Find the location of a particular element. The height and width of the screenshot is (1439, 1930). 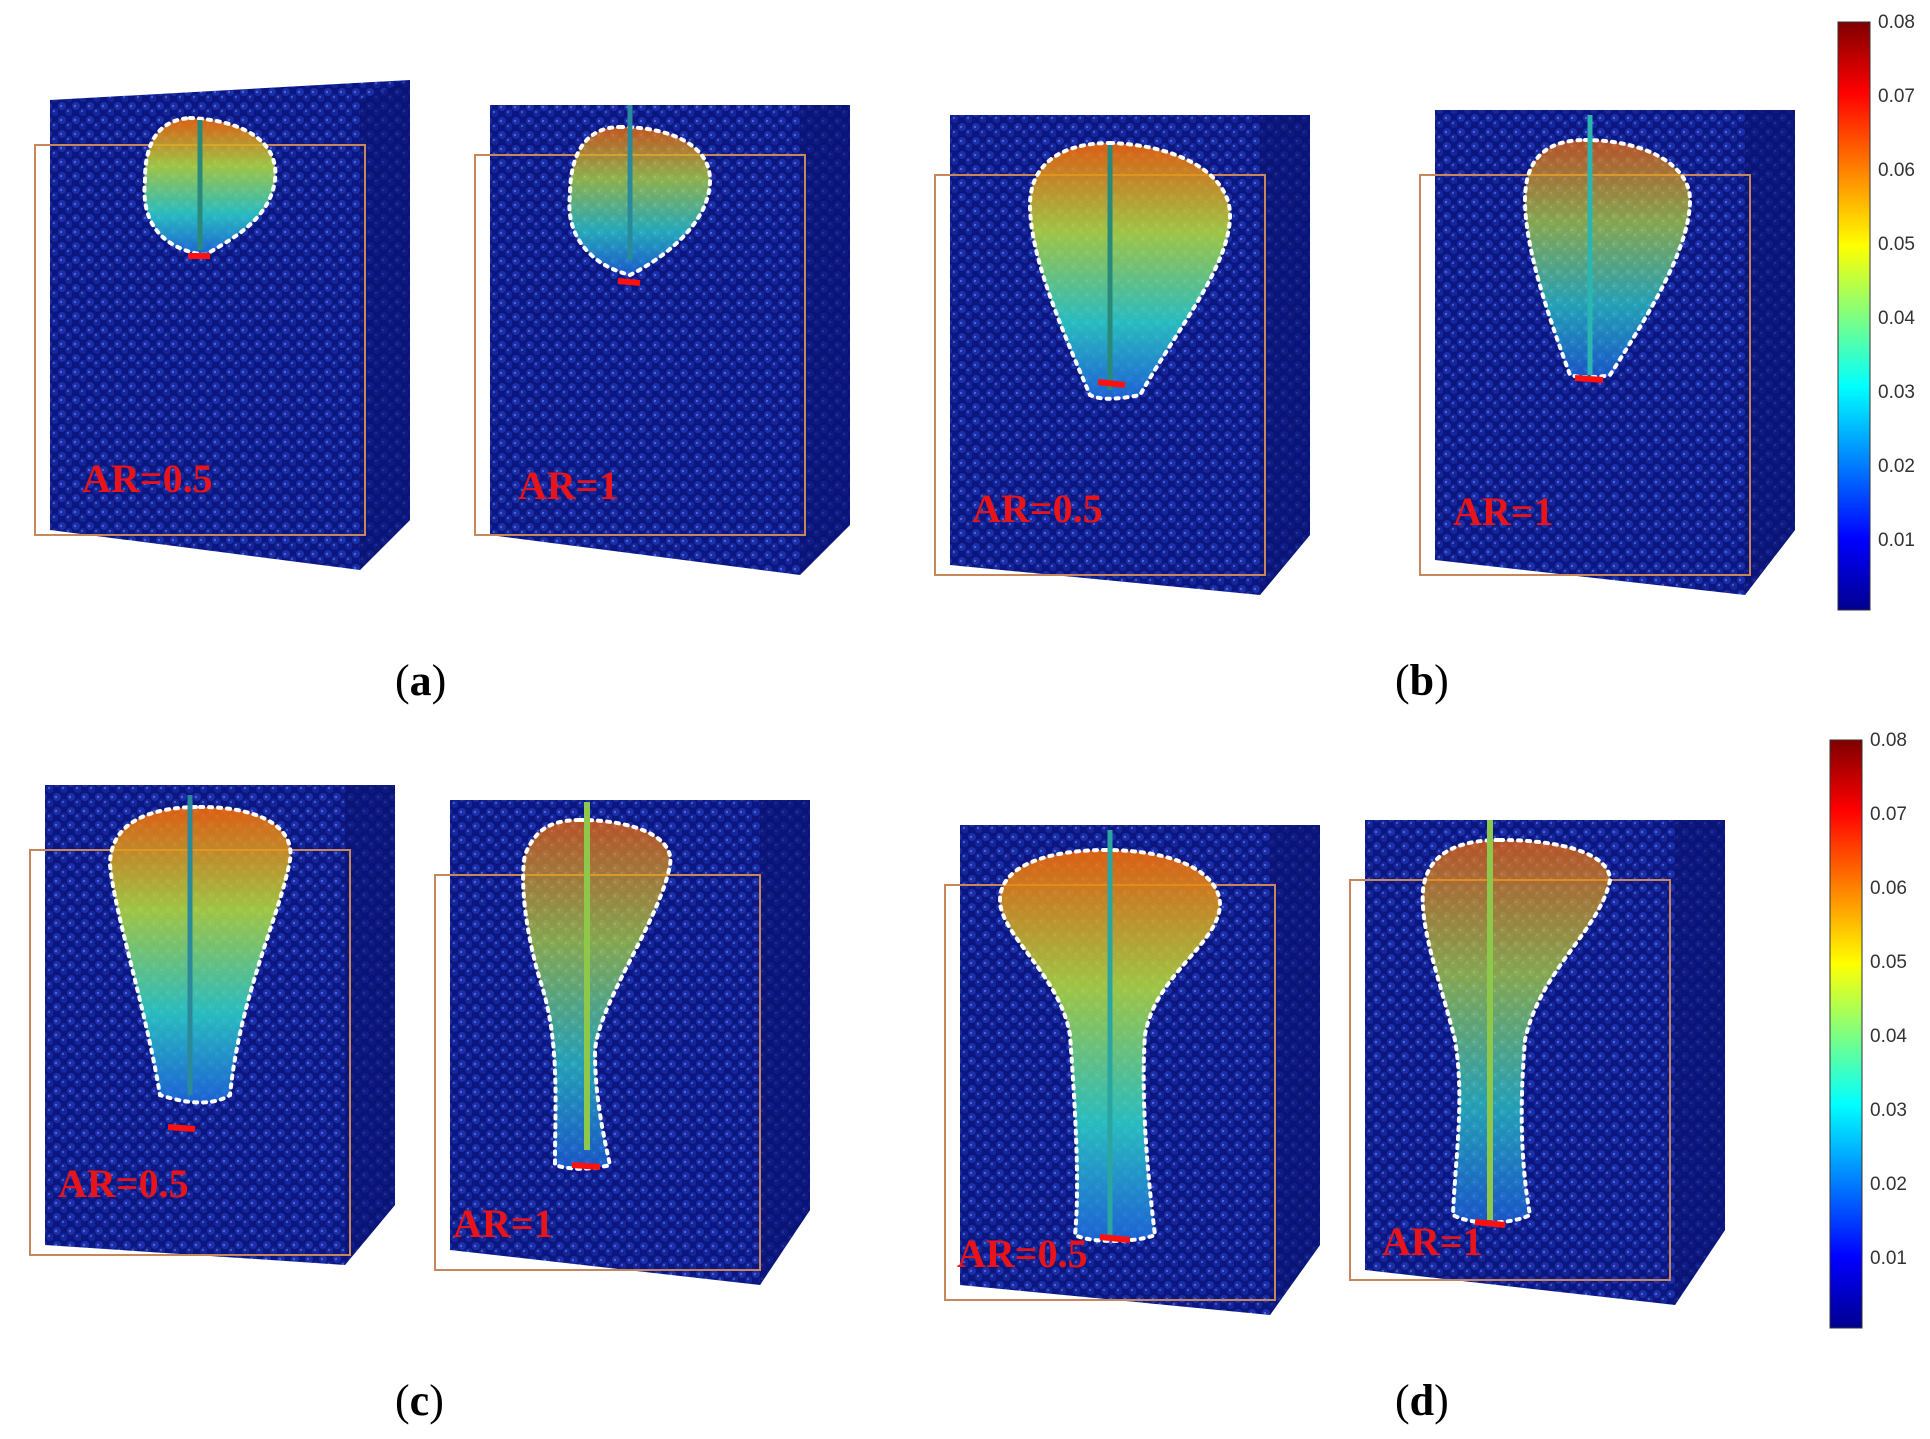

caption-a: (a) is located at coordinates (421, 680).